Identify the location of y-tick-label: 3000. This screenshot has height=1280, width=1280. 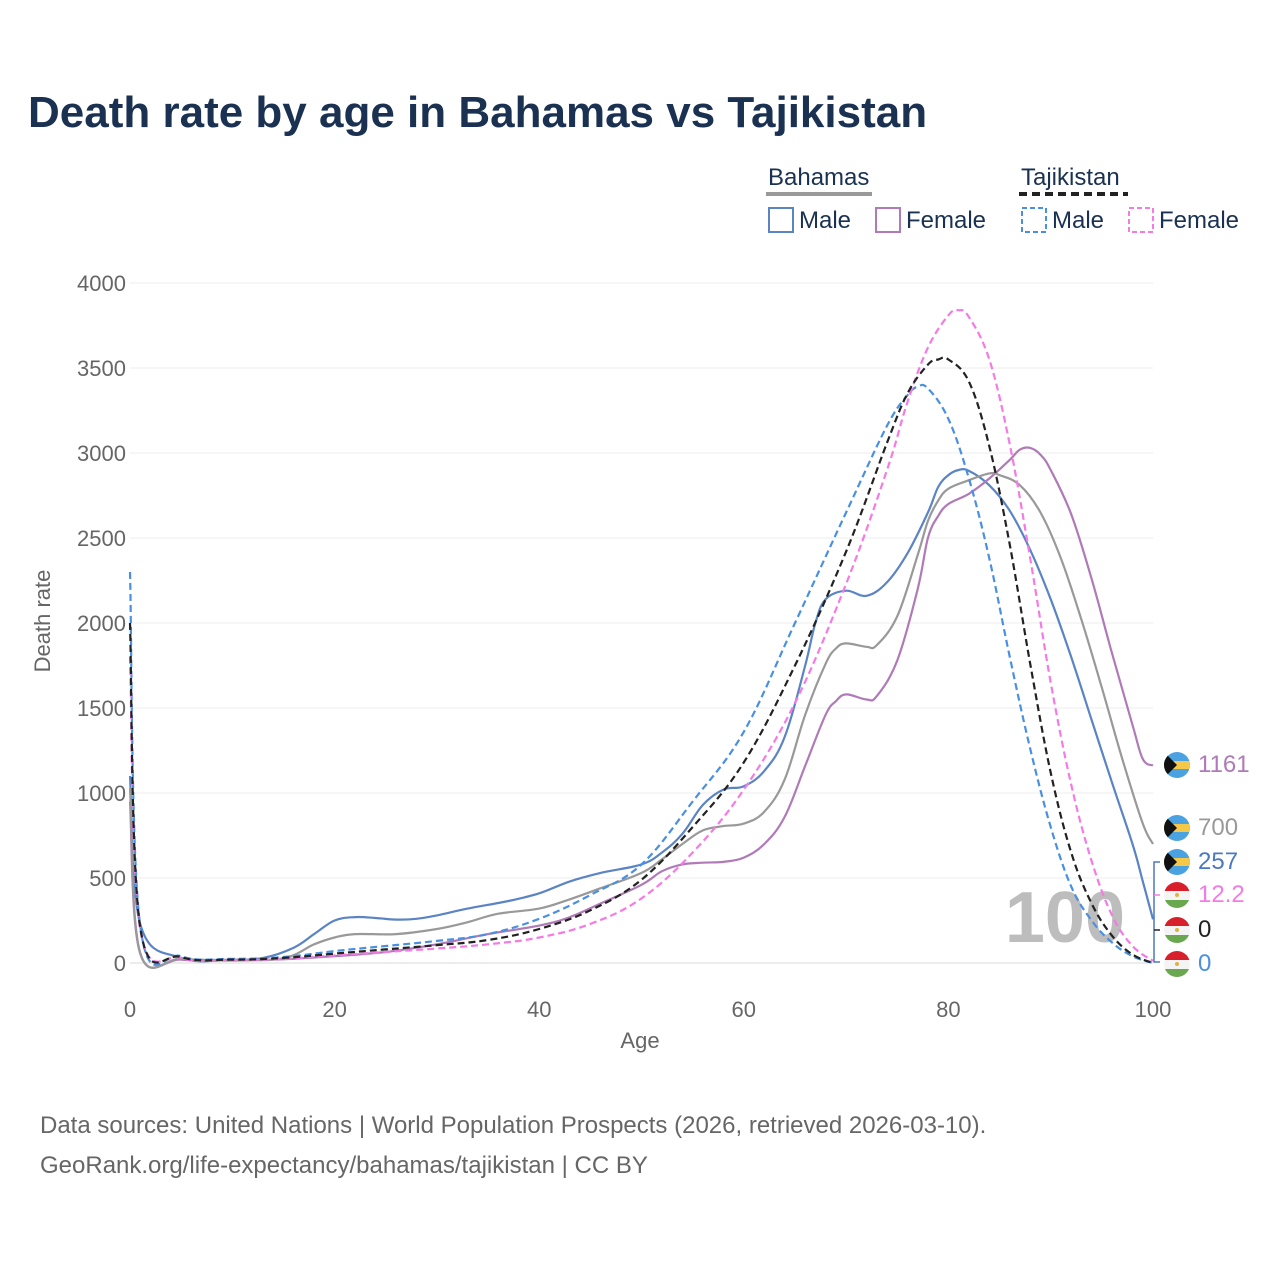
(101, 453).